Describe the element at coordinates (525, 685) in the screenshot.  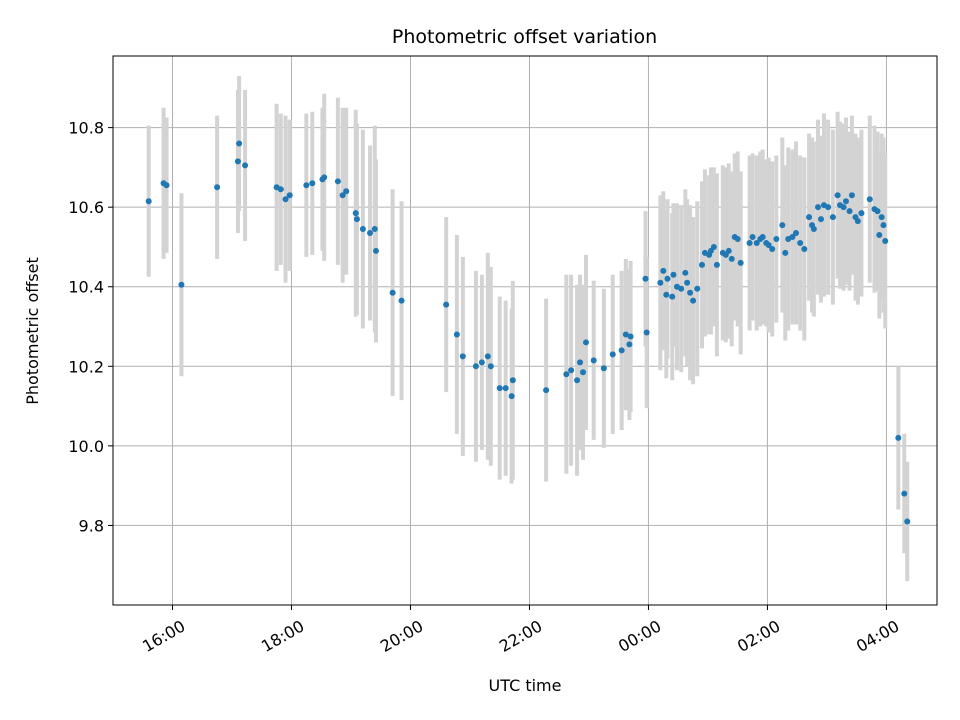
I see `x-axis-label: UTC time` at that location.